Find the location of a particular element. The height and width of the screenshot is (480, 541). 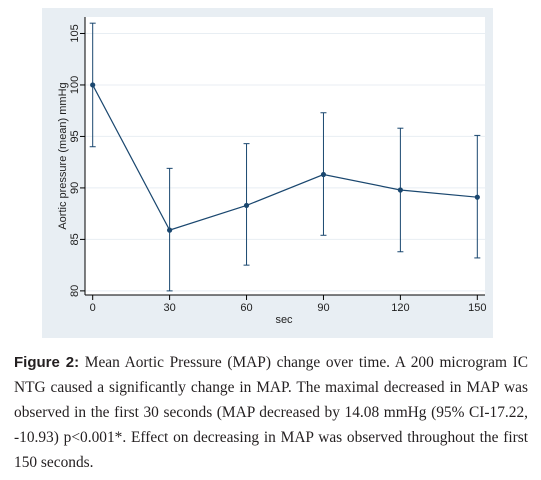

x-tick-label: 0 is located at coordinates (93, 308).